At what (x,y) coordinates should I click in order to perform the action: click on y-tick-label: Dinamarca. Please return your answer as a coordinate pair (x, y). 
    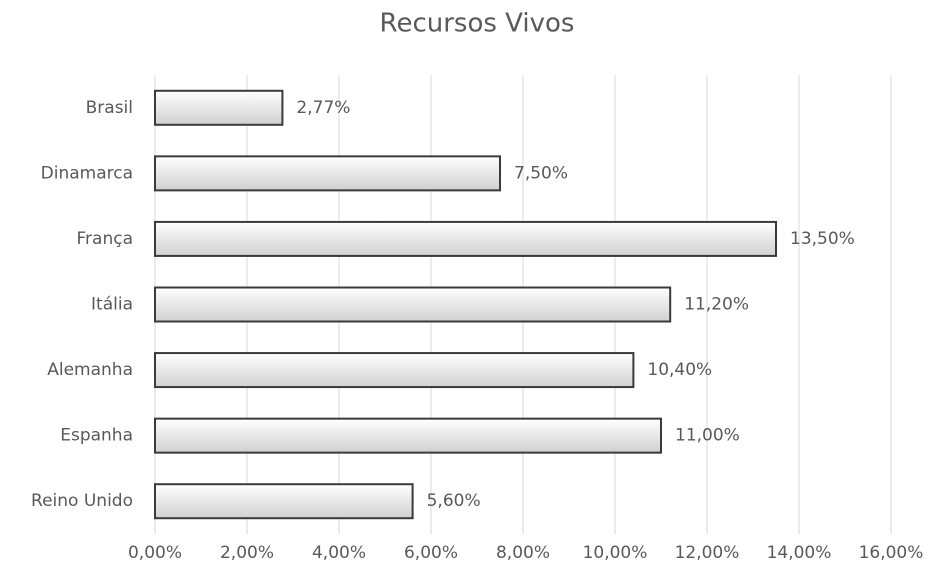
    Looking at the image, I should click on (87, 173).